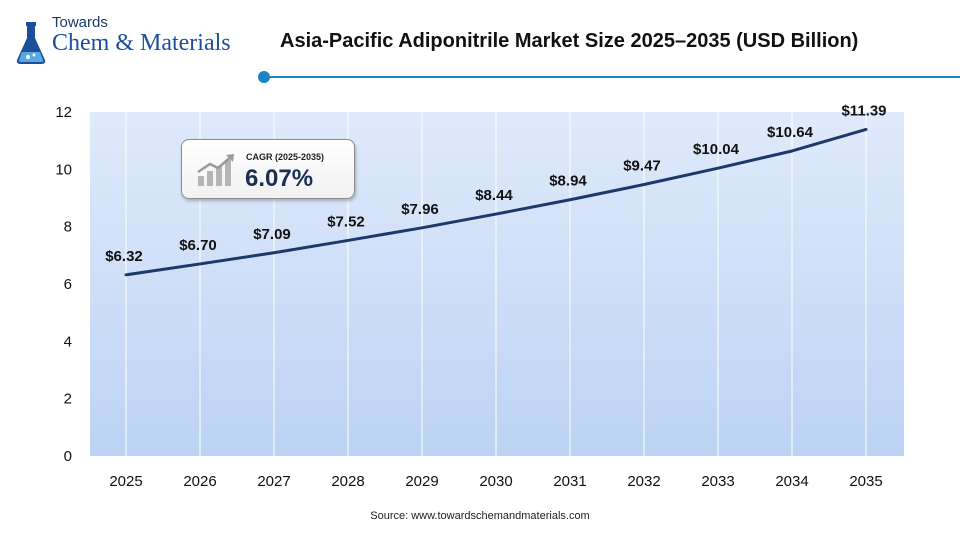 Image resolution: width=960 pixels, height=540 pixels. I want to click on x-tick-label: 2035, so click(865, 481).